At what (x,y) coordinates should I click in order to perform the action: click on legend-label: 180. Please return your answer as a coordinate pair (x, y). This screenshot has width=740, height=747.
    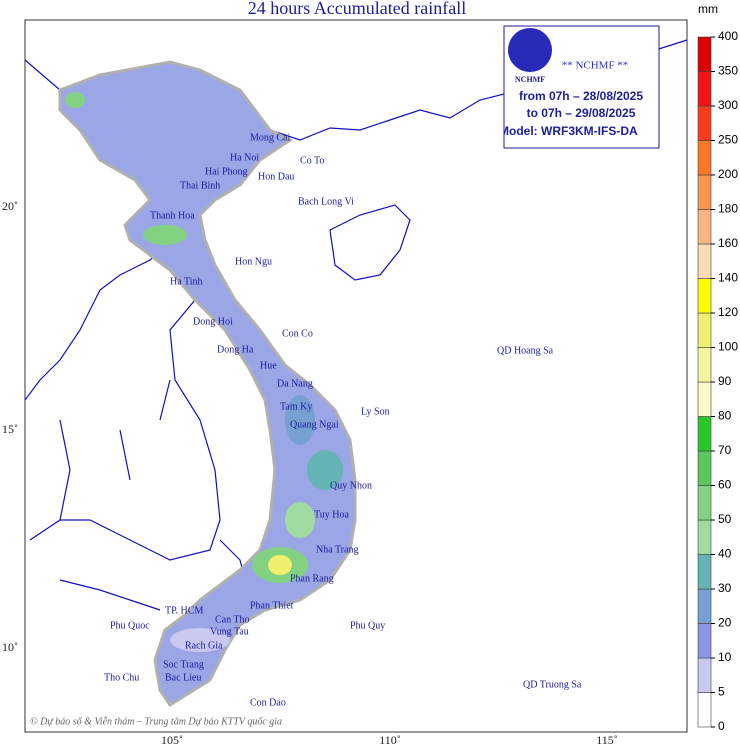
    Looking at the image, I should click on (728, 209).